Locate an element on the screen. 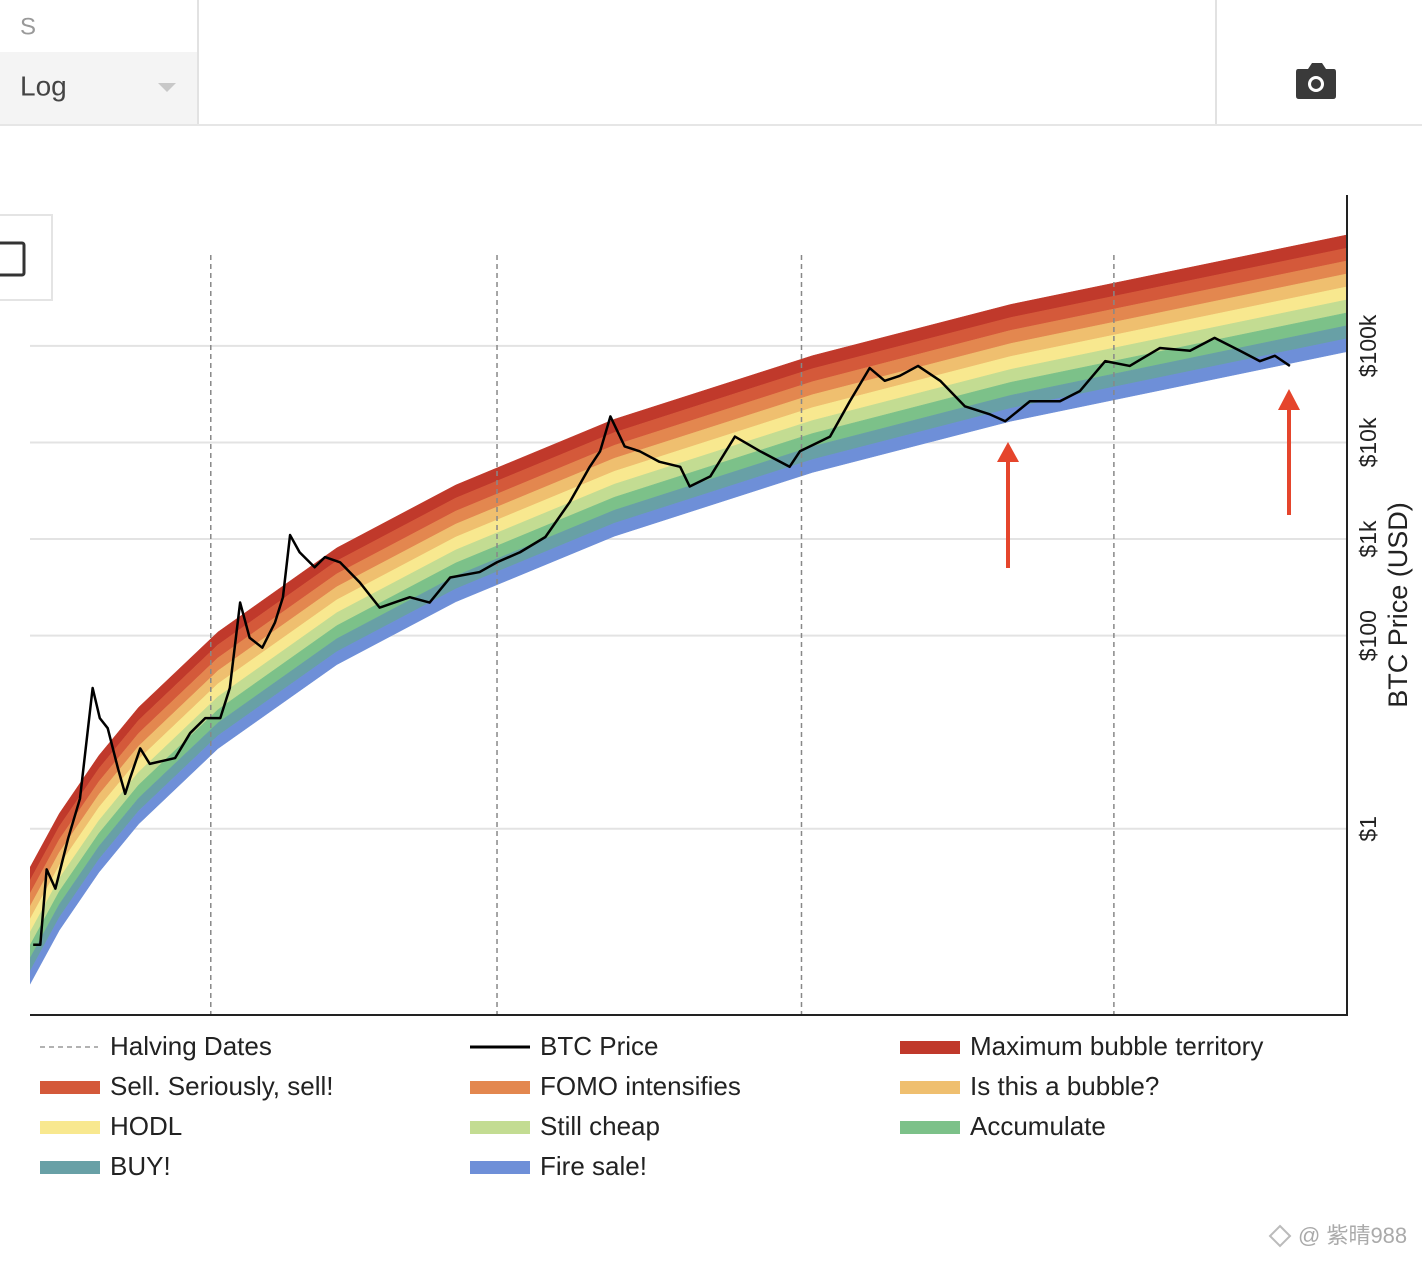 The image size is (1422, 1262). y-tick-label: $100 is located at coordinates (1368, 635).